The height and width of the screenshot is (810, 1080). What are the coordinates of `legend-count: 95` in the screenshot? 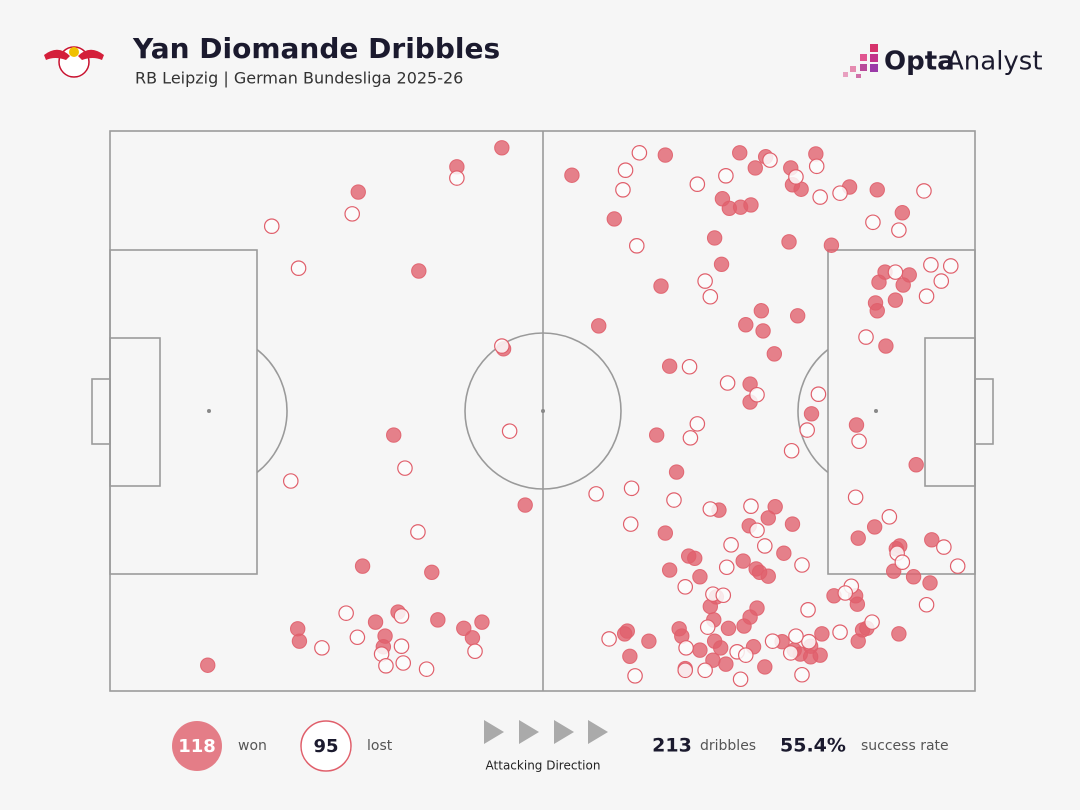 It's located at (325, 746).